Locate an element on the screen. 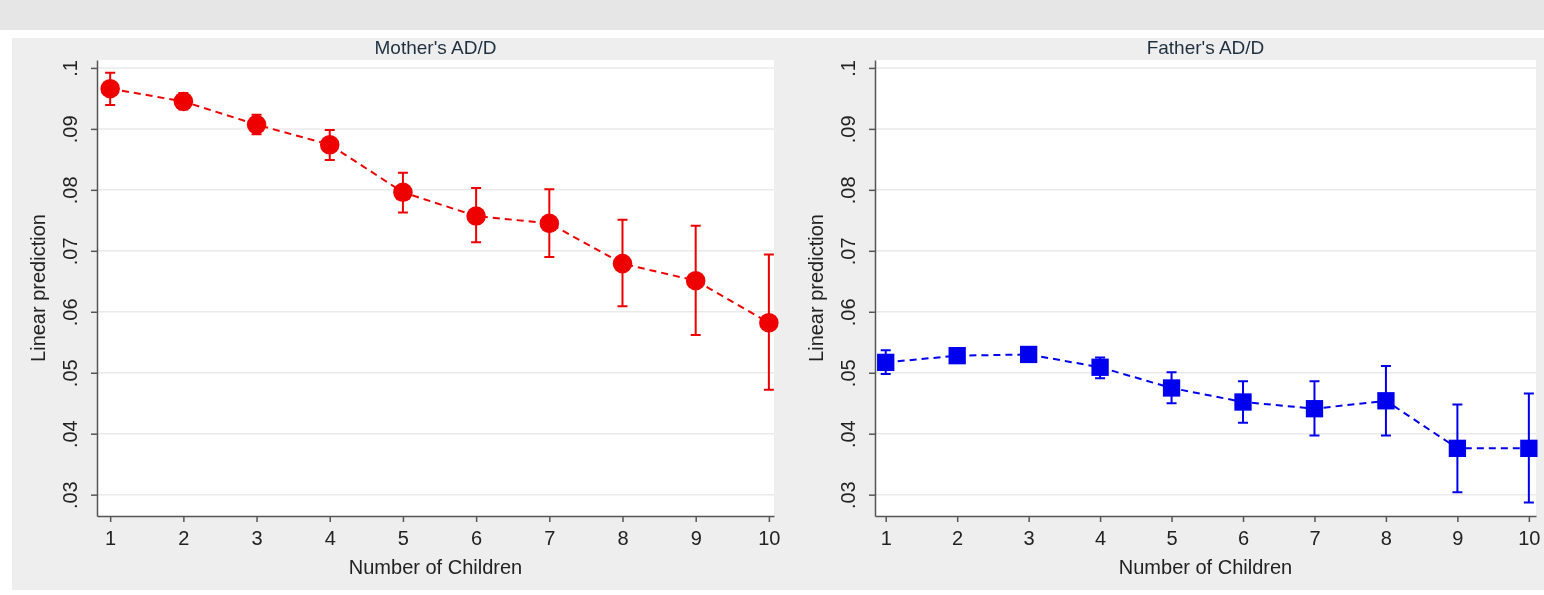  chart-title: Father's AD/D is located at coordinates (1205, 47).